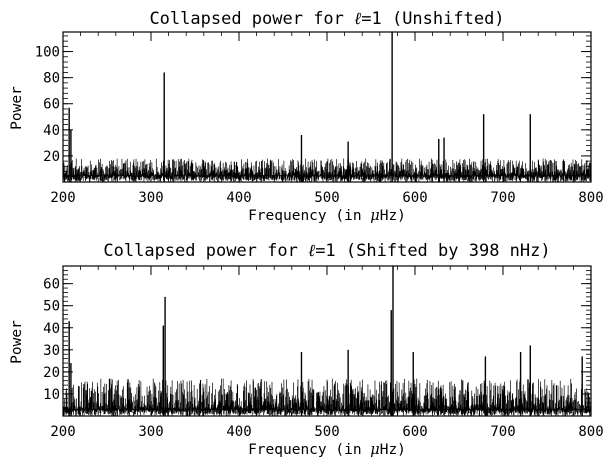  What do you see at coordinates (51, 307) in the screenshot?
I see `y-tick-label: 50` at bounding box center [51, 307].